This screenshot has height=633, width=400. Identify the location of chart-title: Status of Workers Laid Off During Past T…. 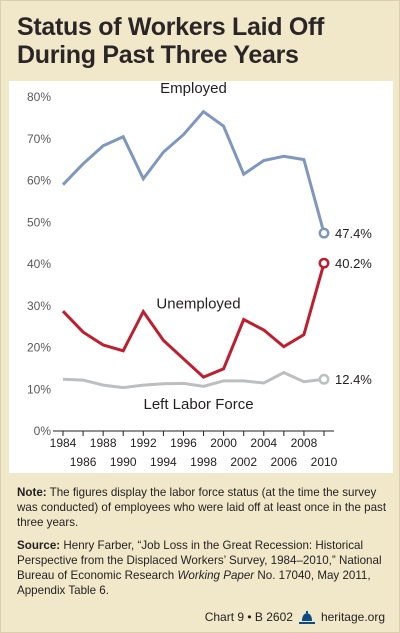
(202, 41).